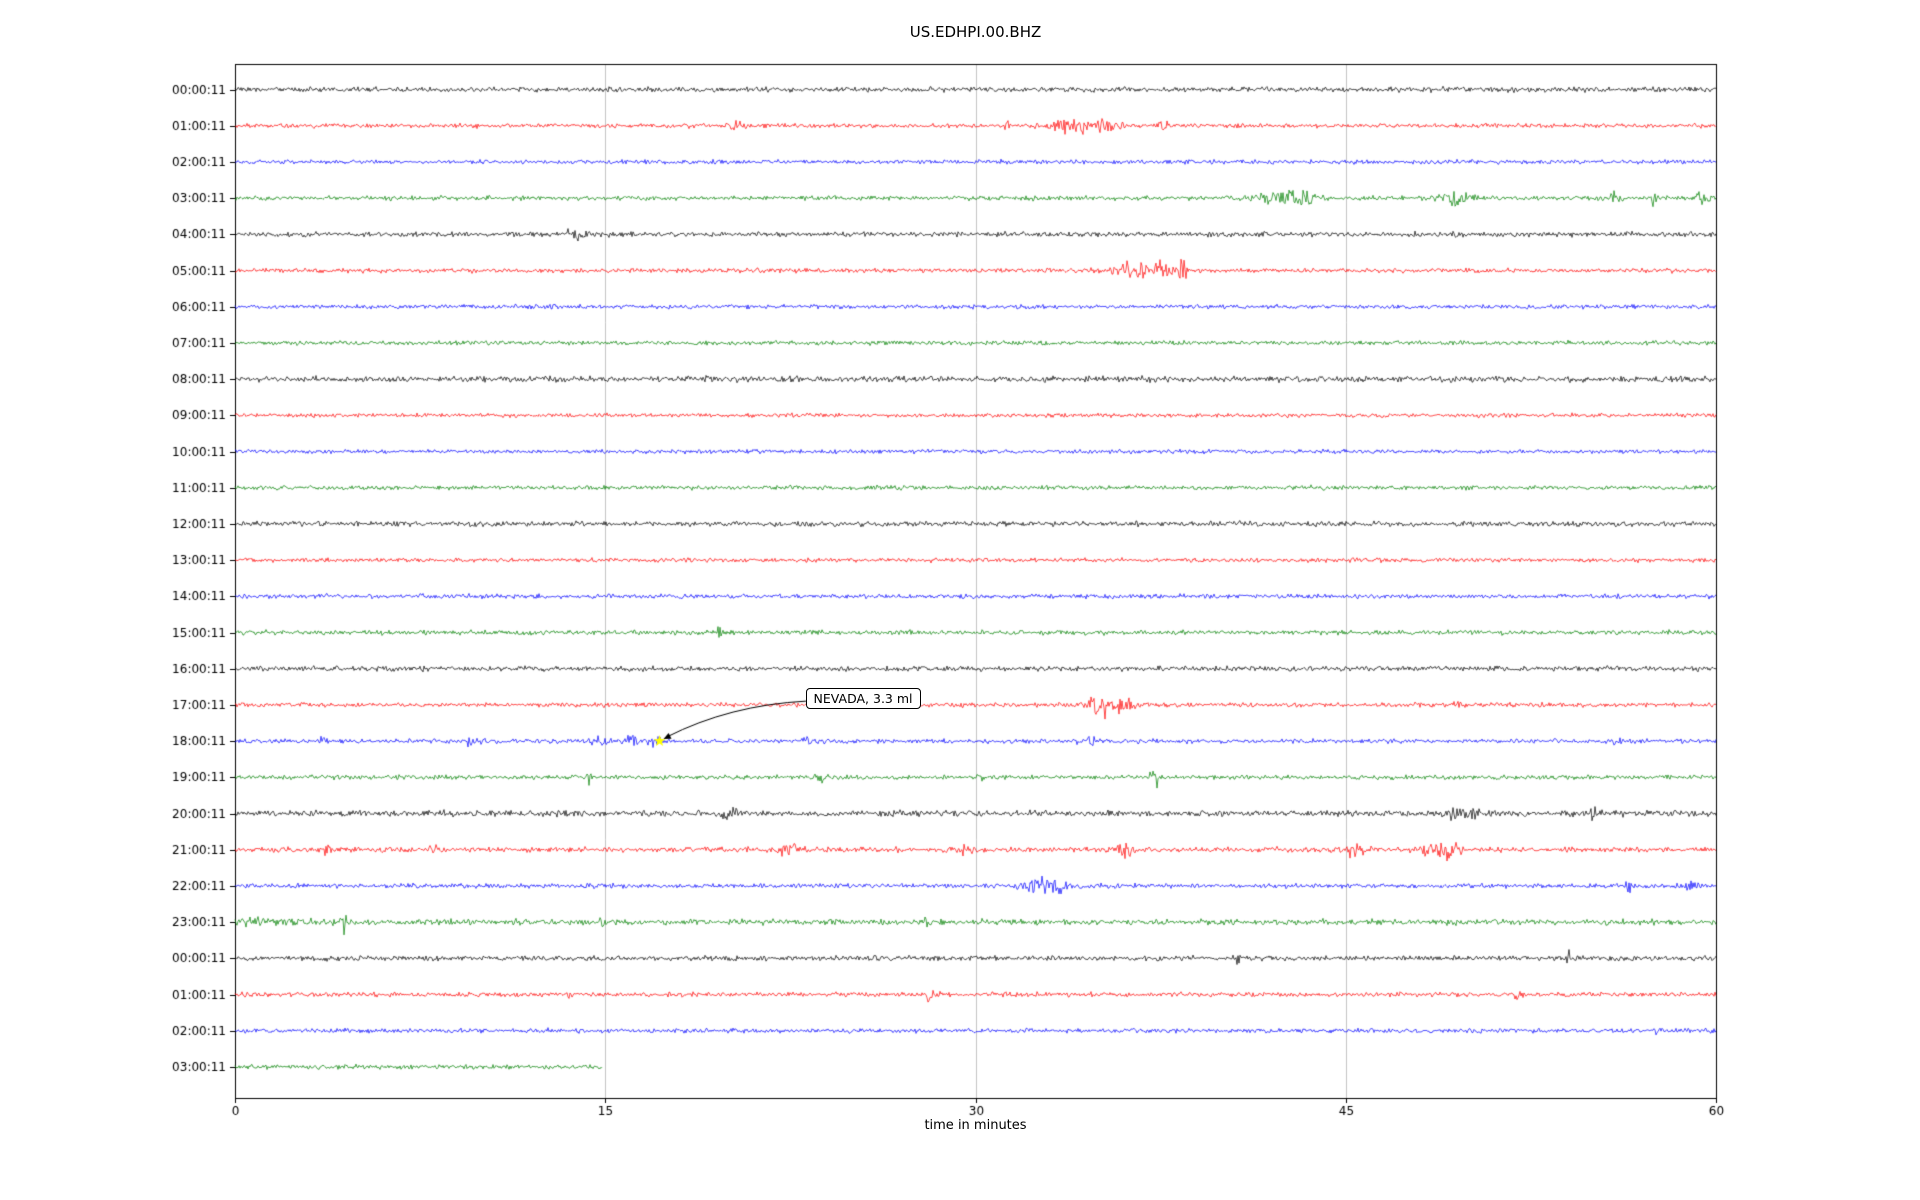 The height and width of the screenshot is (1200, 1920). What do you see at coordinates (863, 699) in the screenshot?
I see `event-annotation: NEVADA, 3.3 ml` at bounding box center [863, 699].